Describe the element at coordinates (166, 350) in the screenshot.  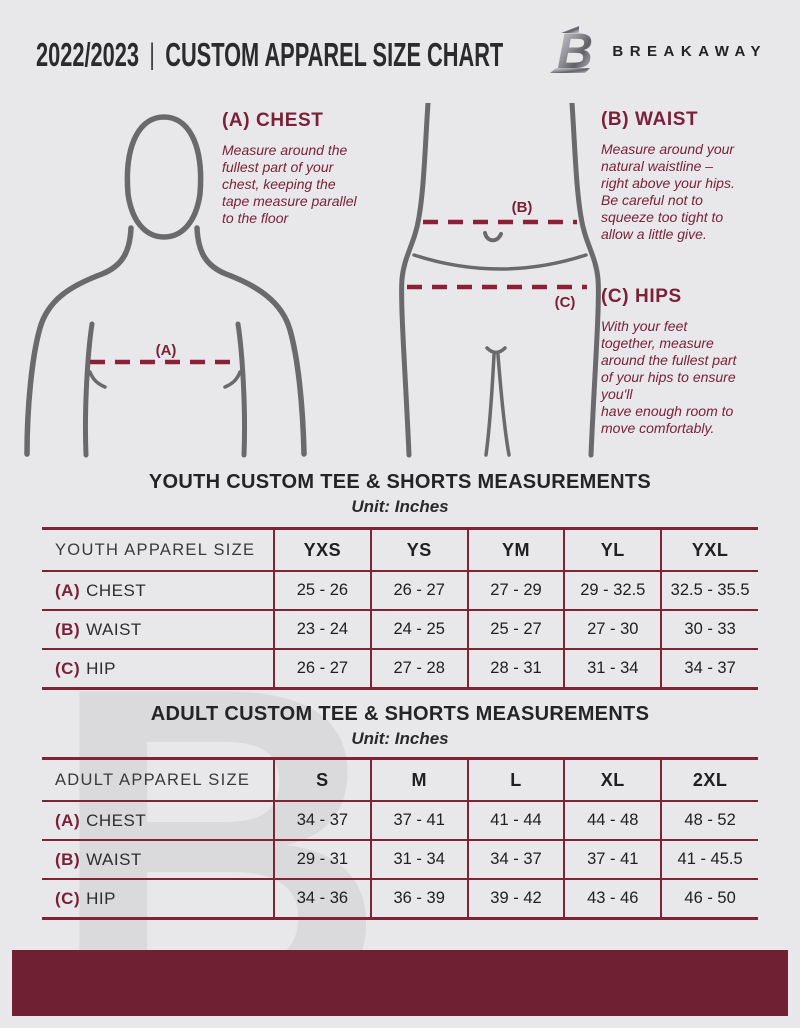
I see `chest-marker-label: (A)` at that location.